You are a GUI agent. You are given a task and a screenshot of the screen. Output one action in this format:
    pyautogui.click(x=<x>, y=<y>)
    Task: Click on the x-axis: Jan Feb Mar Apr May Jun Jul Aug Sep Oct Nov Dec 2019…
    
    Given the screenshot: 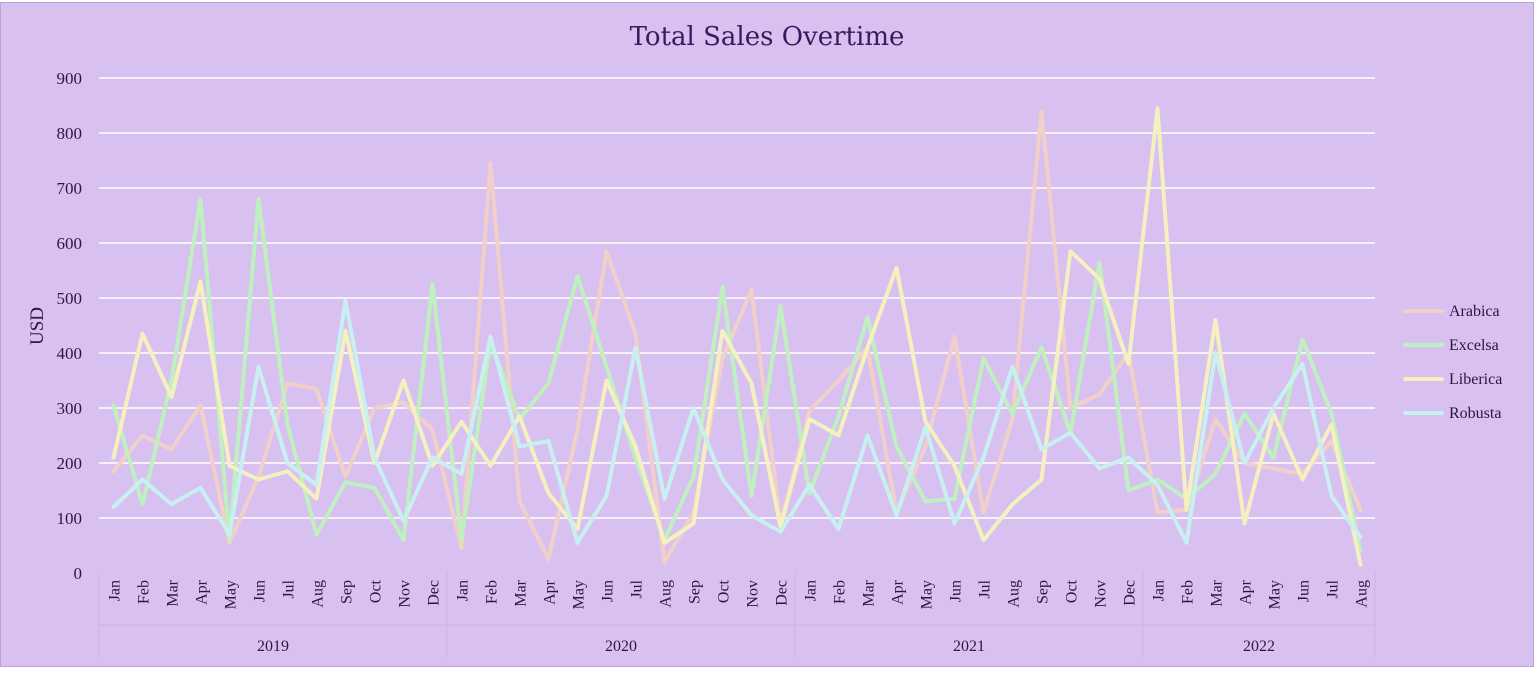 What is the action you would take?
    pyautogui.click(x=737, y=615)
    